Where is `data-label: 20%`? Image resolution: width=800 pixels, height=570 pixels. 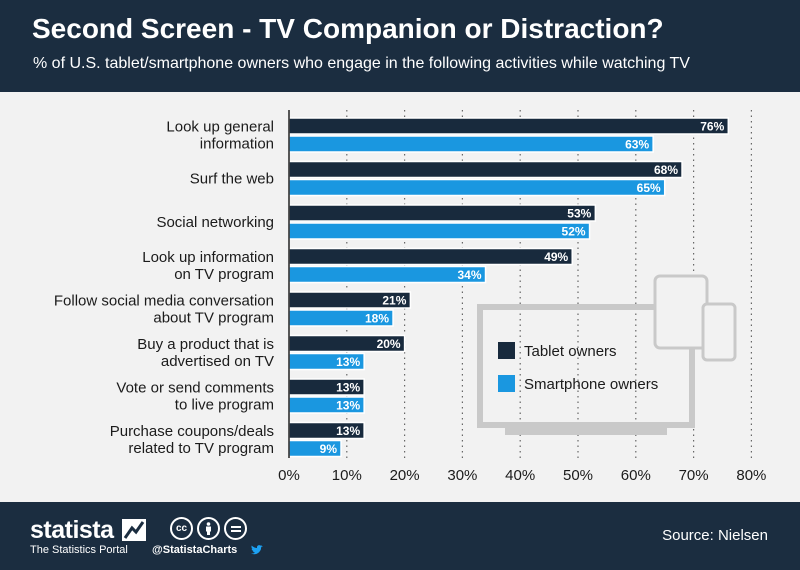 data-label: 20% is located at coordinates (389, 344).